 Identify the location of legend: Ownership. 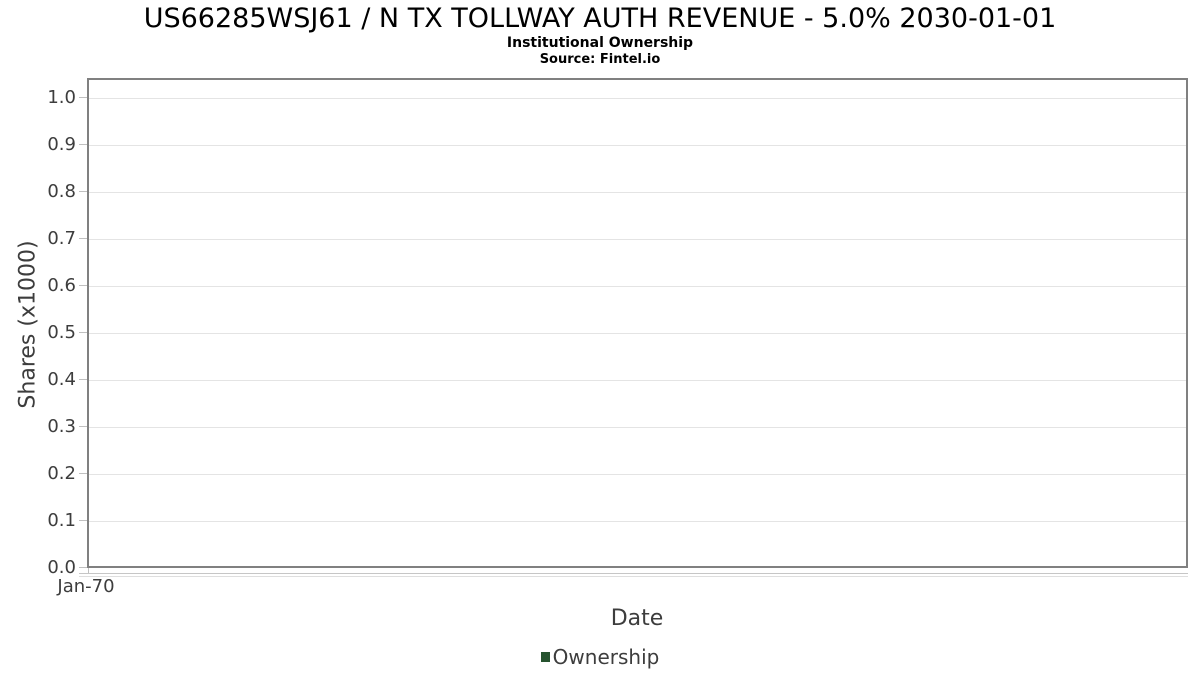
(600, 657).